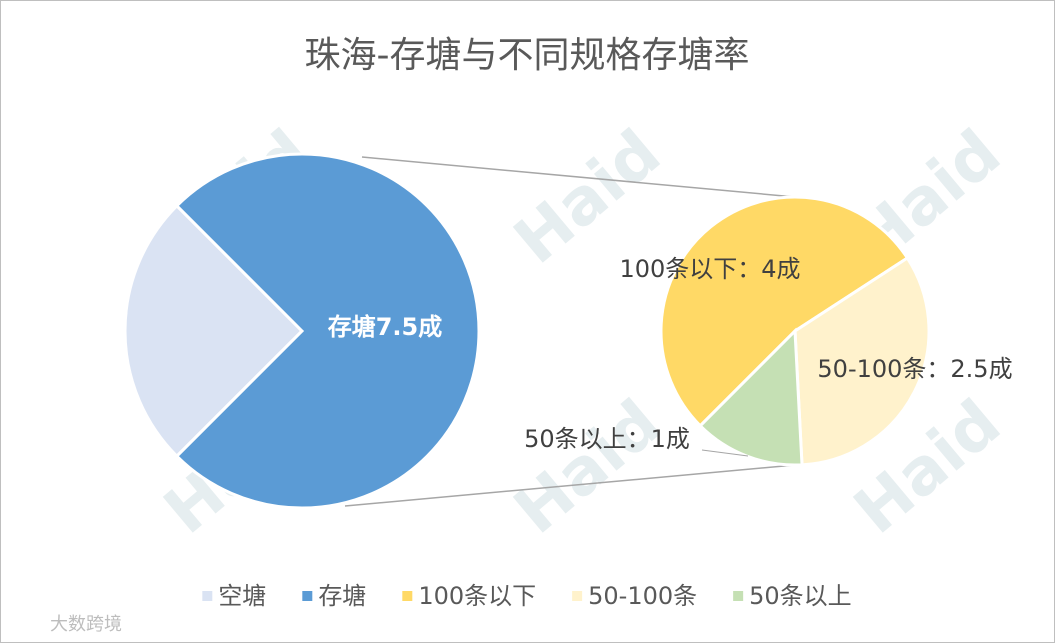  I want to click on legend: 空塘 存塘 100条以下 50-100条 50条以上, so click(527, 596).